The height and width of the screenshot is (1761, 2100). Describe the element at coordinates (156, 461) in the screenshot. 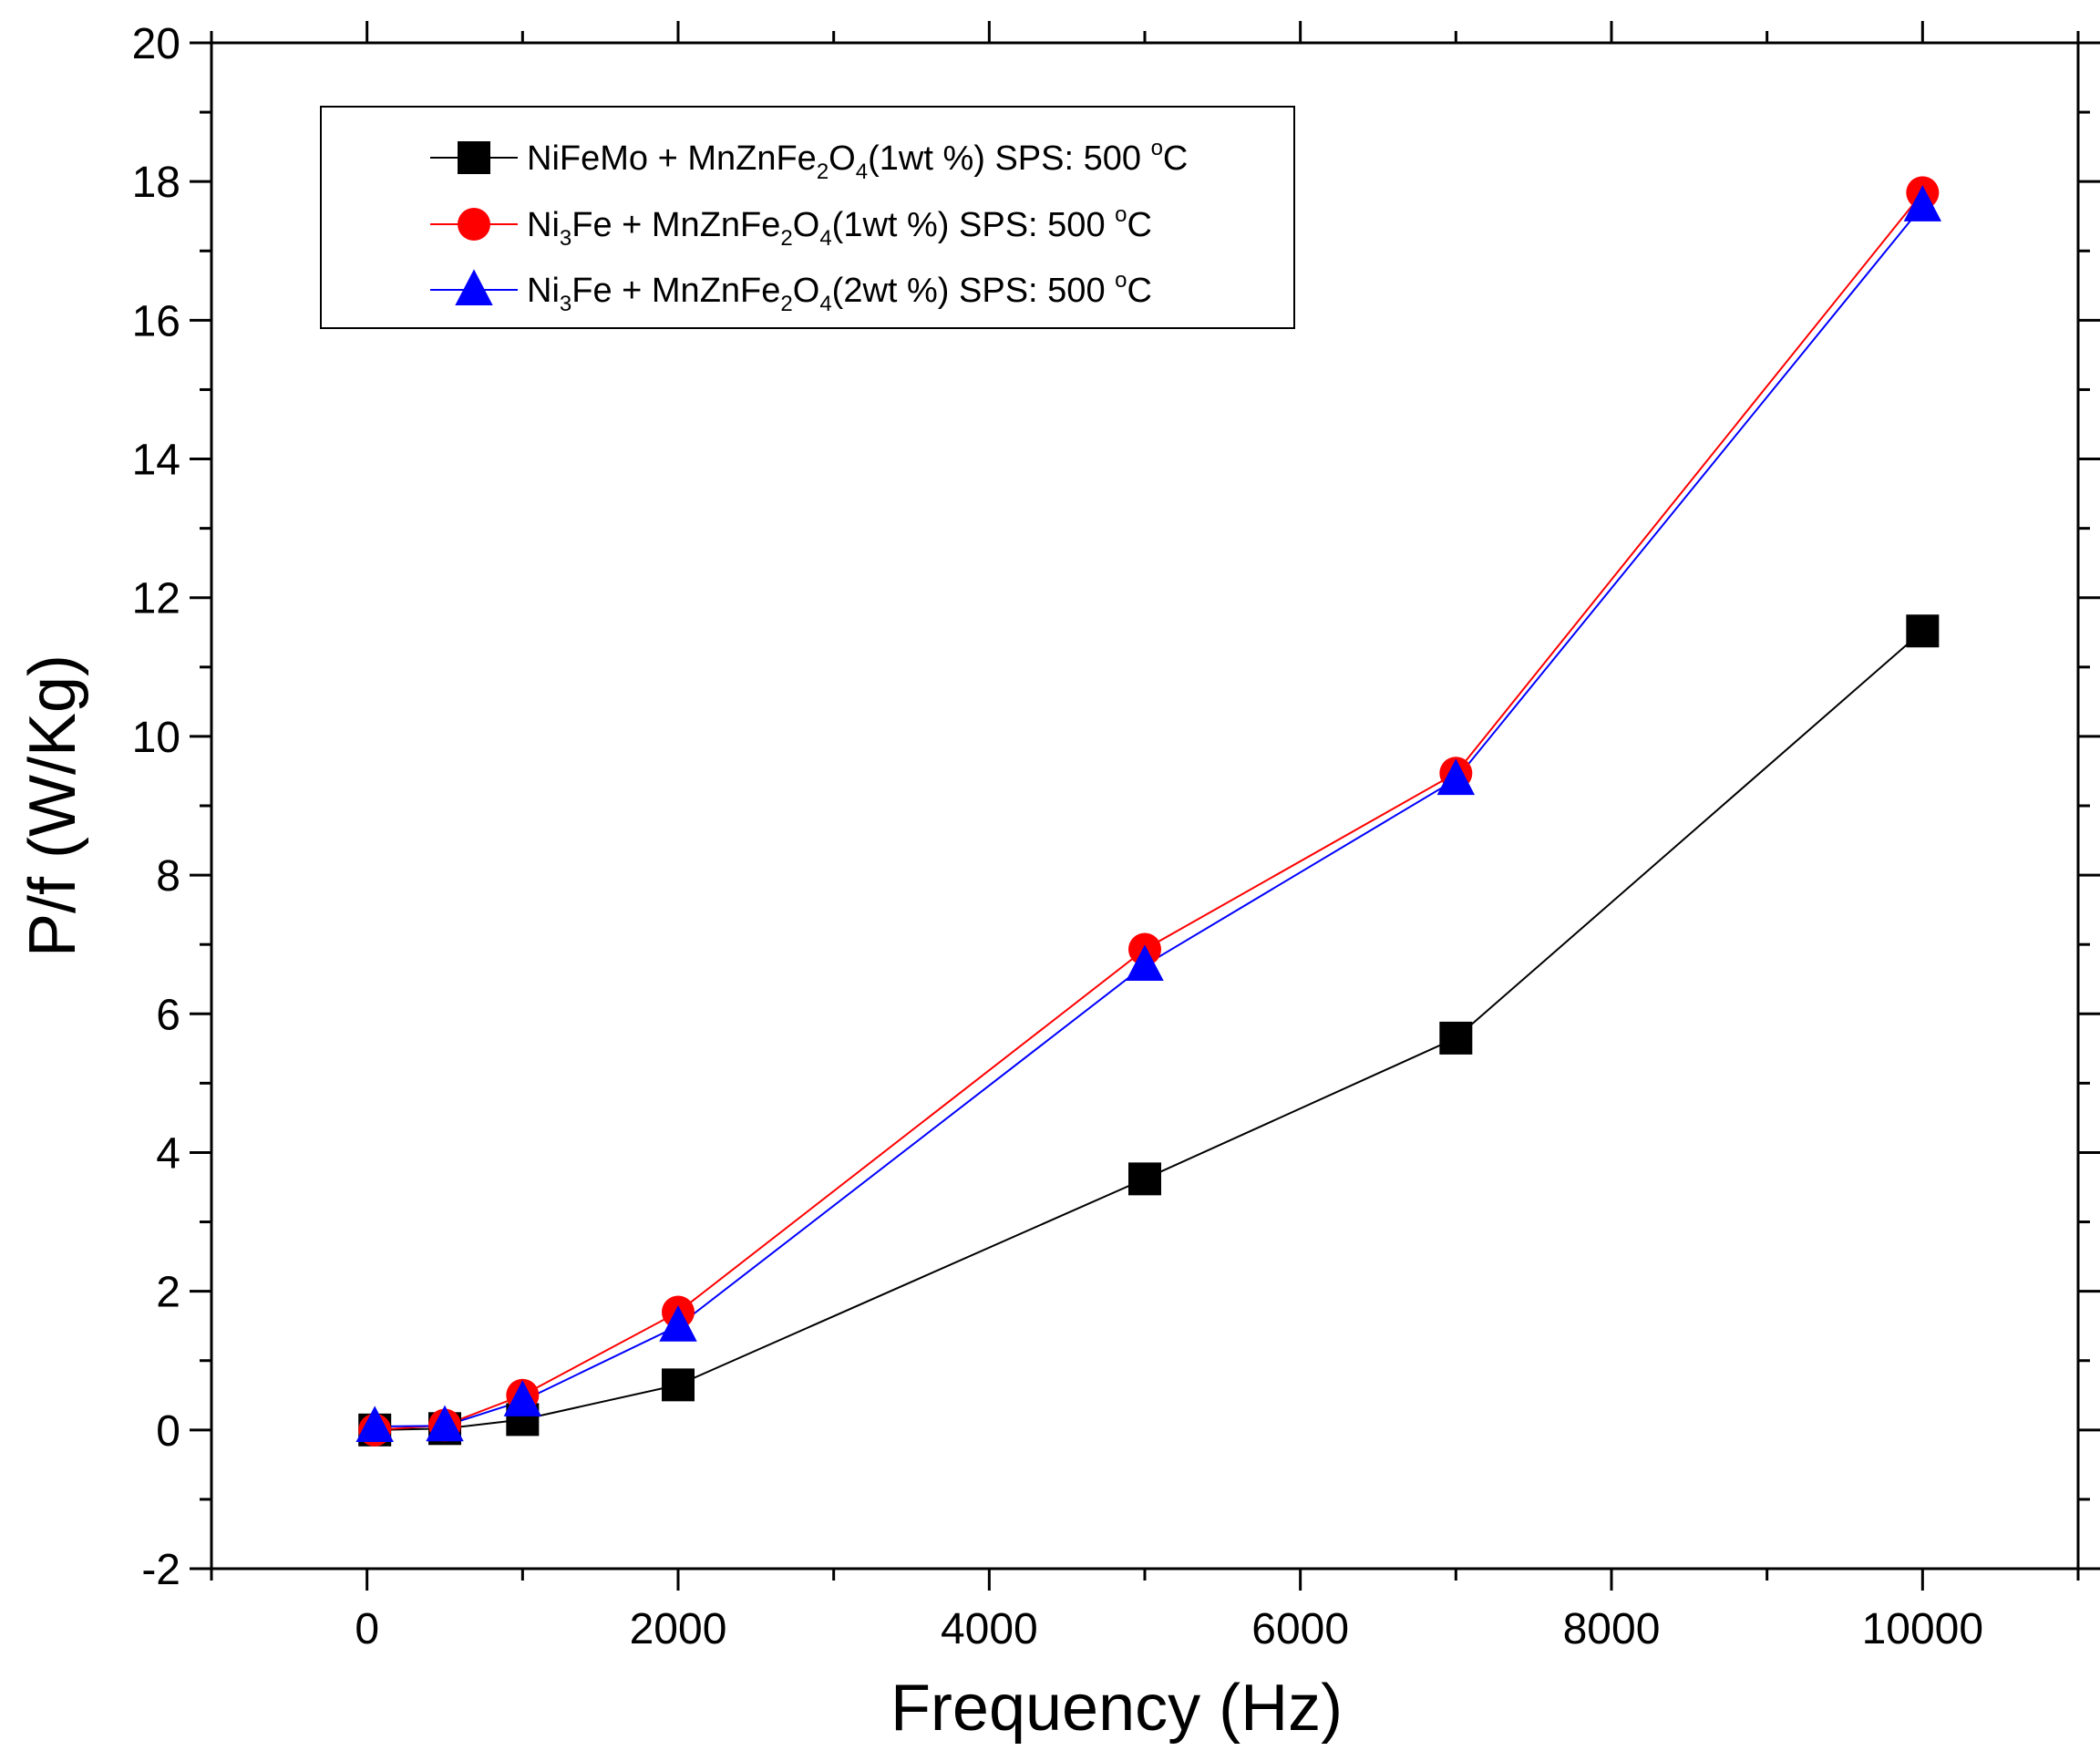

I see `y-tick-label: 14` at that location.